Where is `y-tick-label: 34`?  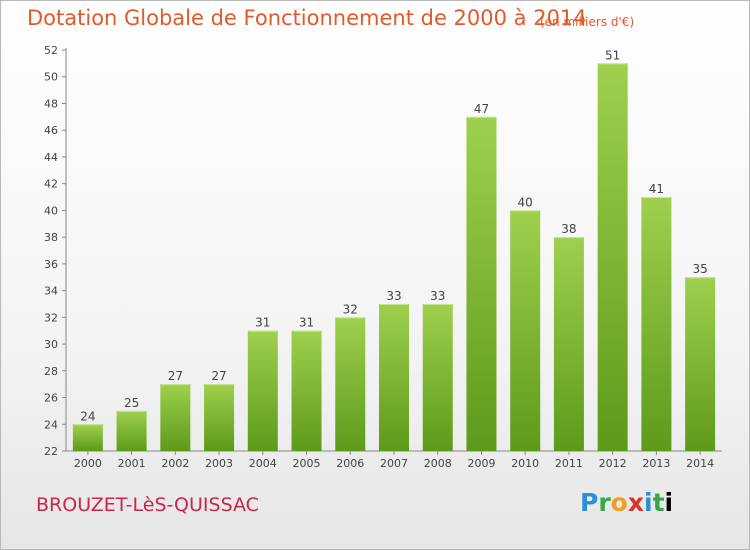 y-tick-label: 34 is located at coordinates (51, 291).